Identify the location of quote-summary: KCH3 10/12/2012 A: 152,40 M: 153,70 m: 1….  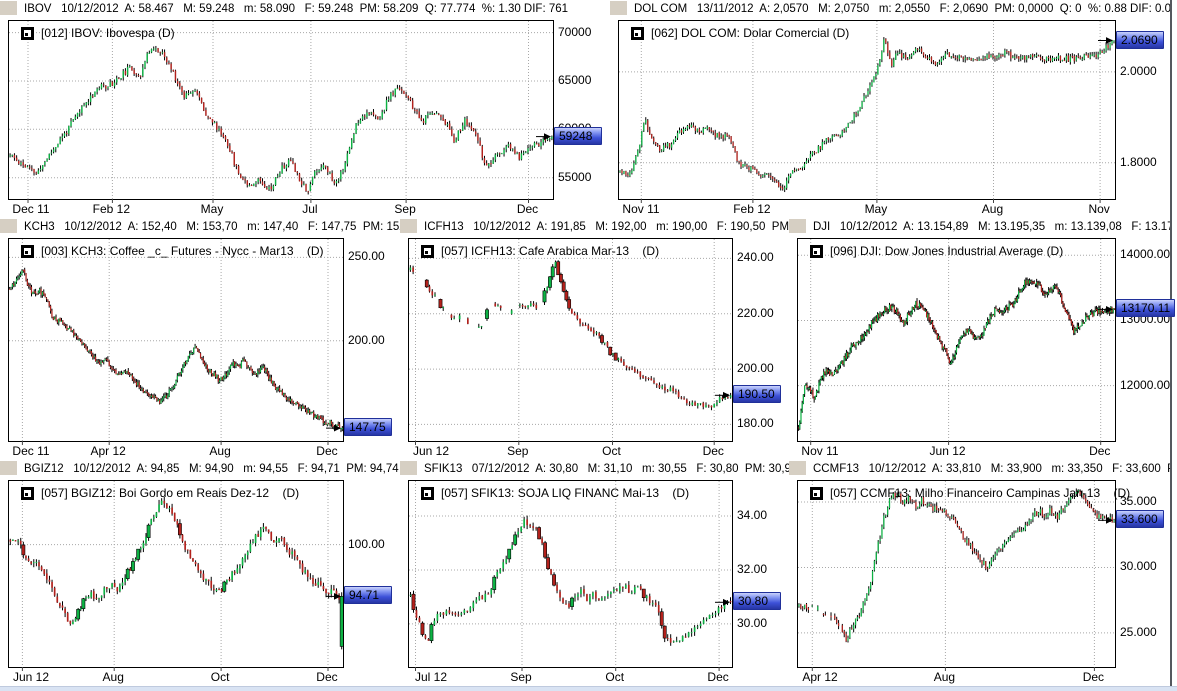
(212, 227).